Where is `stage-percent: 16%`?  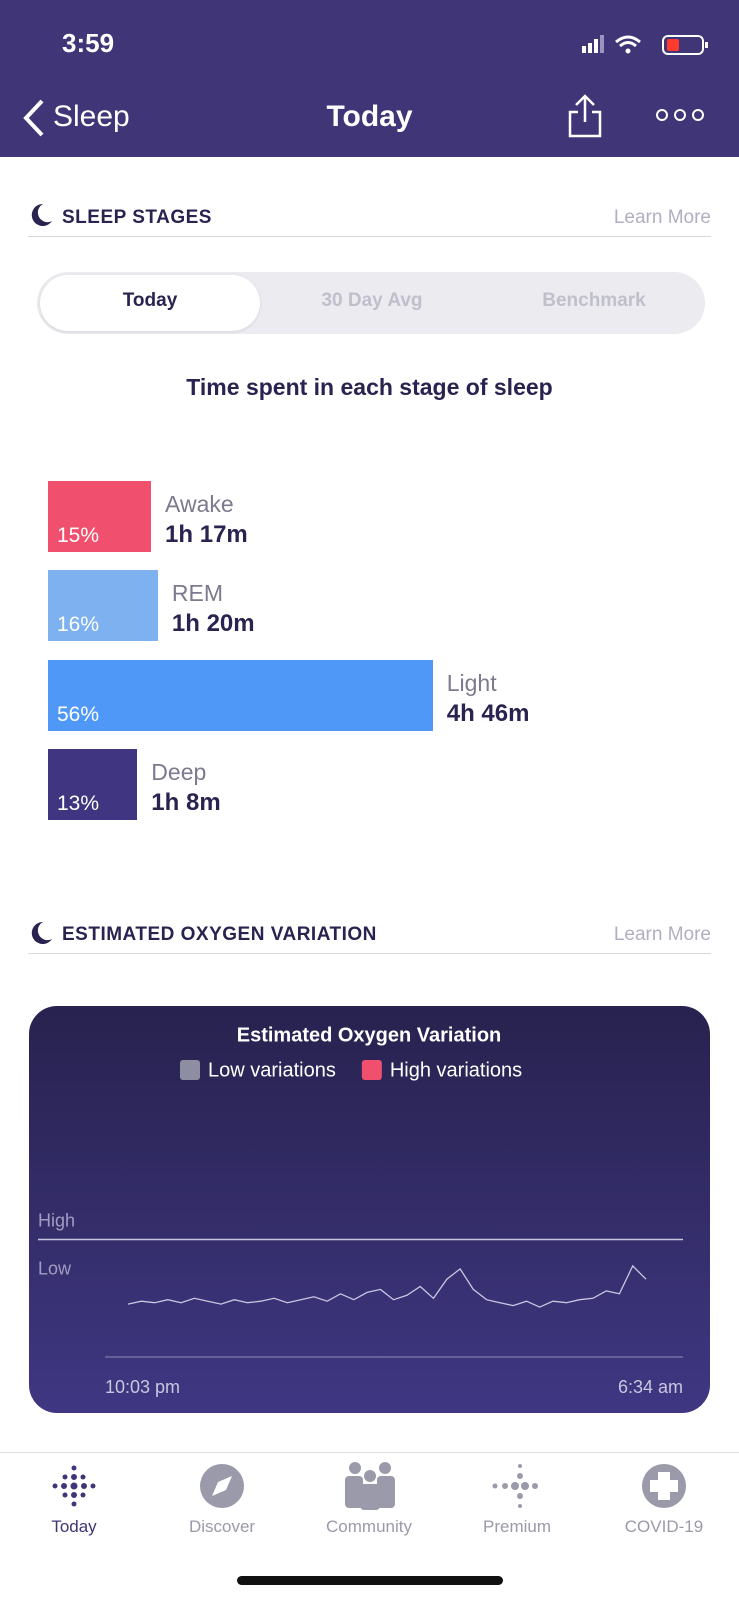 stage-percent: 16% is located at coordinates (78, 624).